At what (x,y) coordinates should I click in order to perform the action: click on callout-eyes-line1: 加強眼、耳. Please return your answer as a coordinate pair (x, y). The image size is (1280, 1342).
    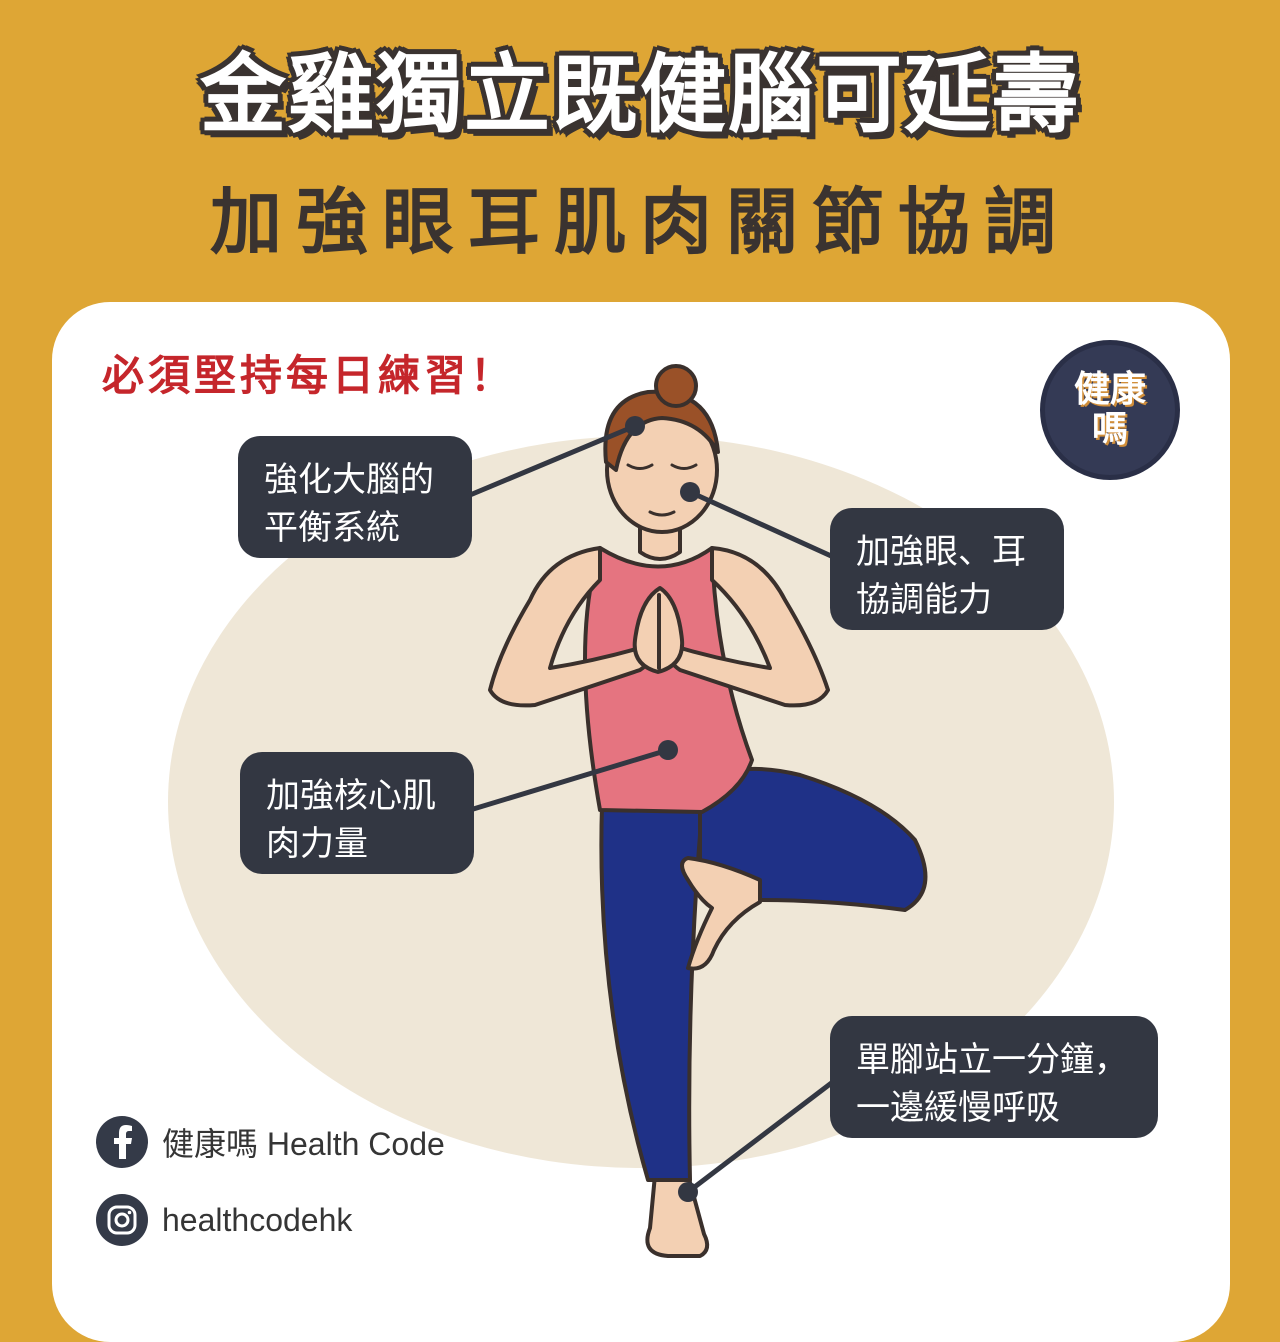
    Looking at the image, I should click on (941, 552).